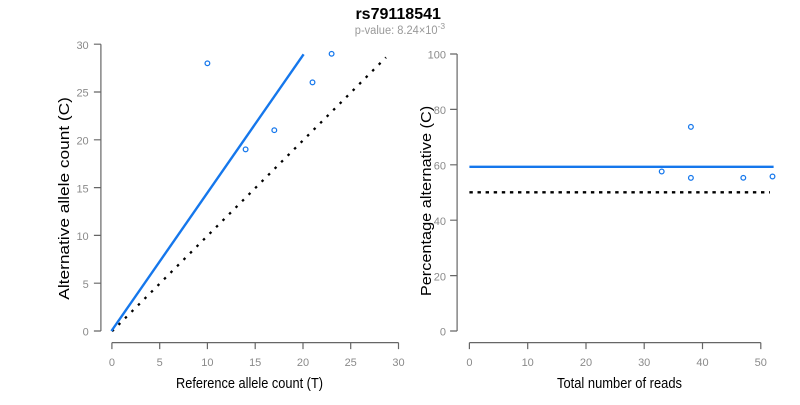 This screenshot has width=800, height=405. I want to click on svg-text: 60, so click(440, 167).